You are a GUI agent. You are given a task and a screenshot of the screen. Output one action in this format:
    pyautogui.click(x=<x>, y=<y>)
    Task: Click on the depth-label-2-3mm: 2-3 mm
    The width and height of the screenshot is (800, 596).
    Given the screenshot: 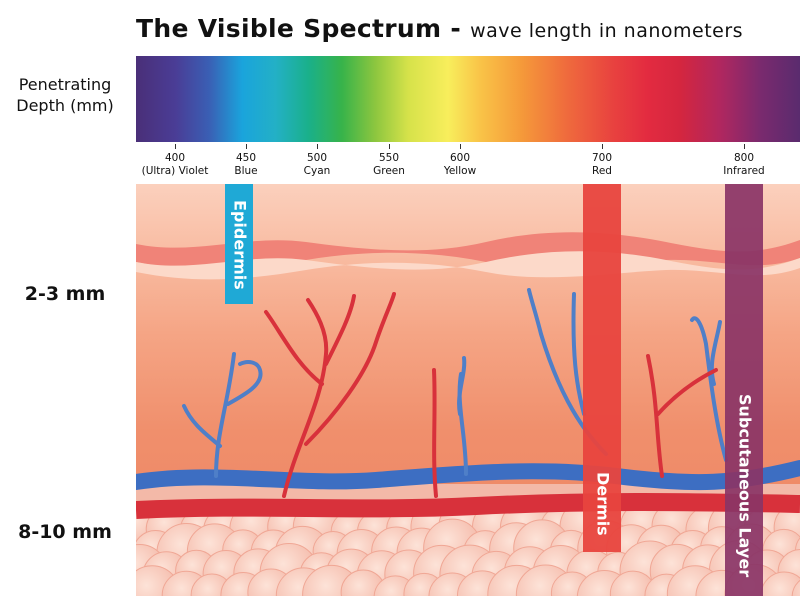 What is the action you would take?
    pyautogui.click(x=65, y=294)
    